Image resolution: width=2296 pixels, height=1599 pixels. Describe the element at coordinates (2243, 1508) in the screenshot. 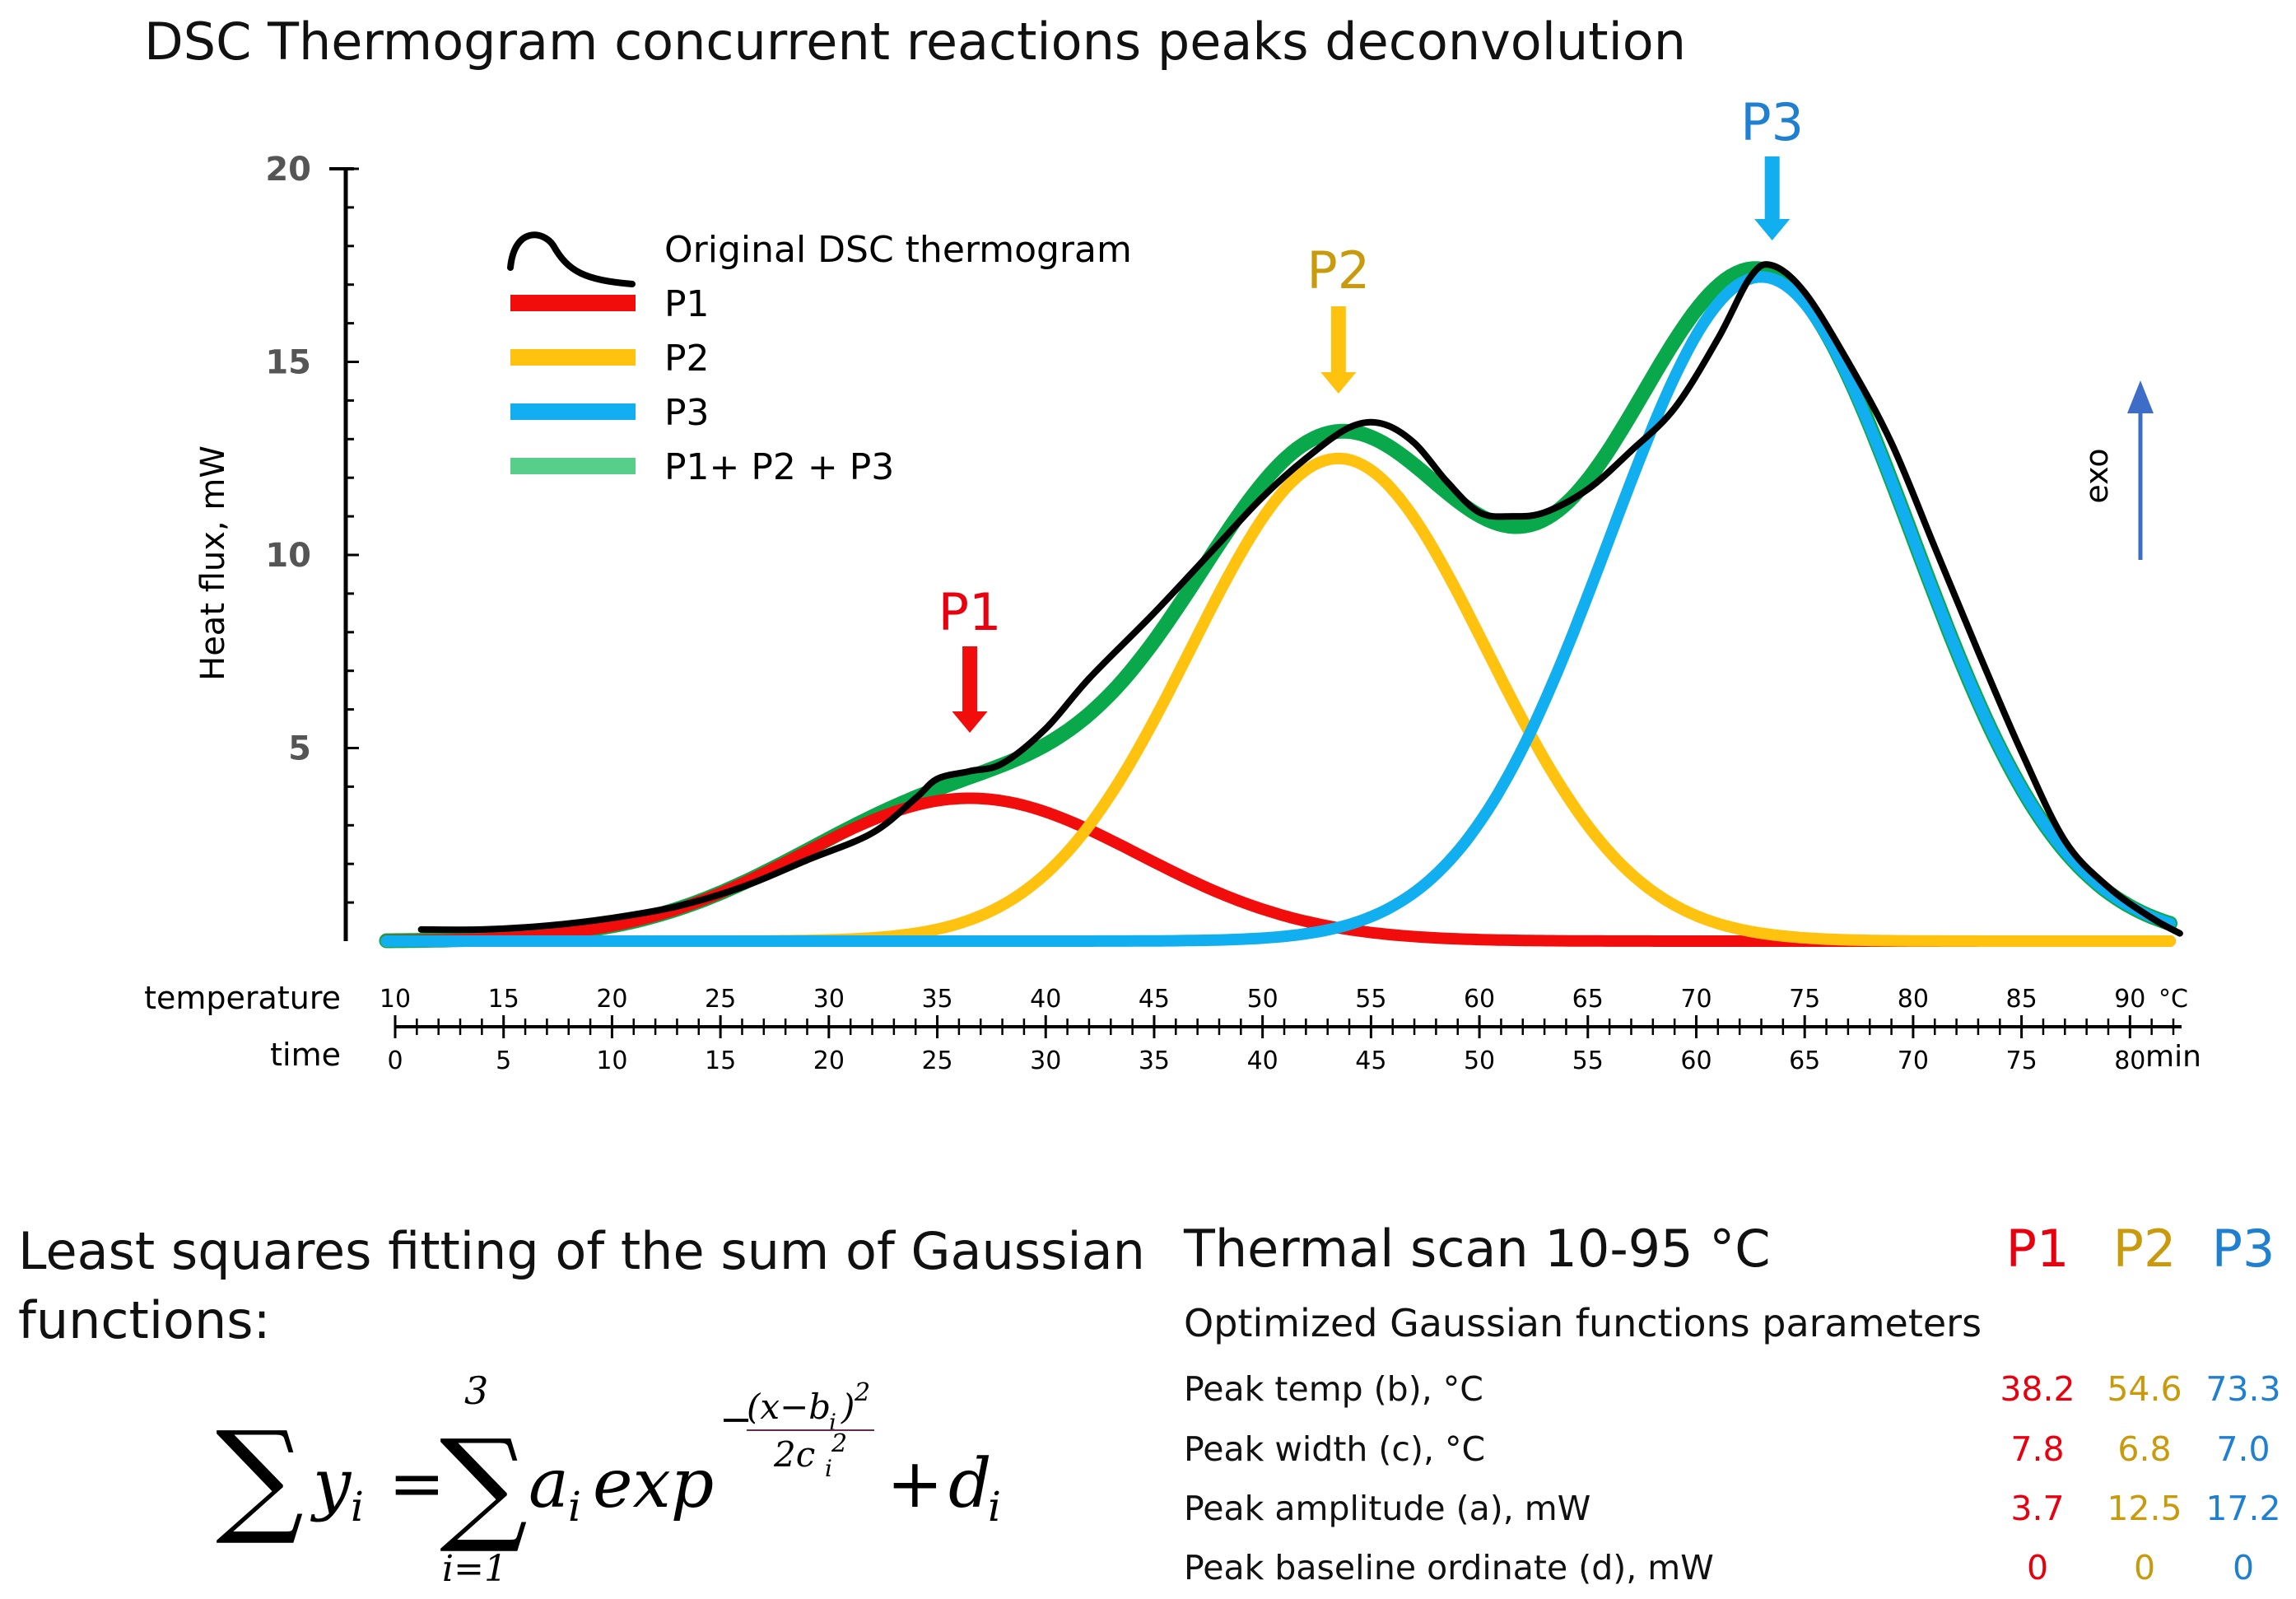

I see `param-peak-amplitude-p3: 17.2` at that location.